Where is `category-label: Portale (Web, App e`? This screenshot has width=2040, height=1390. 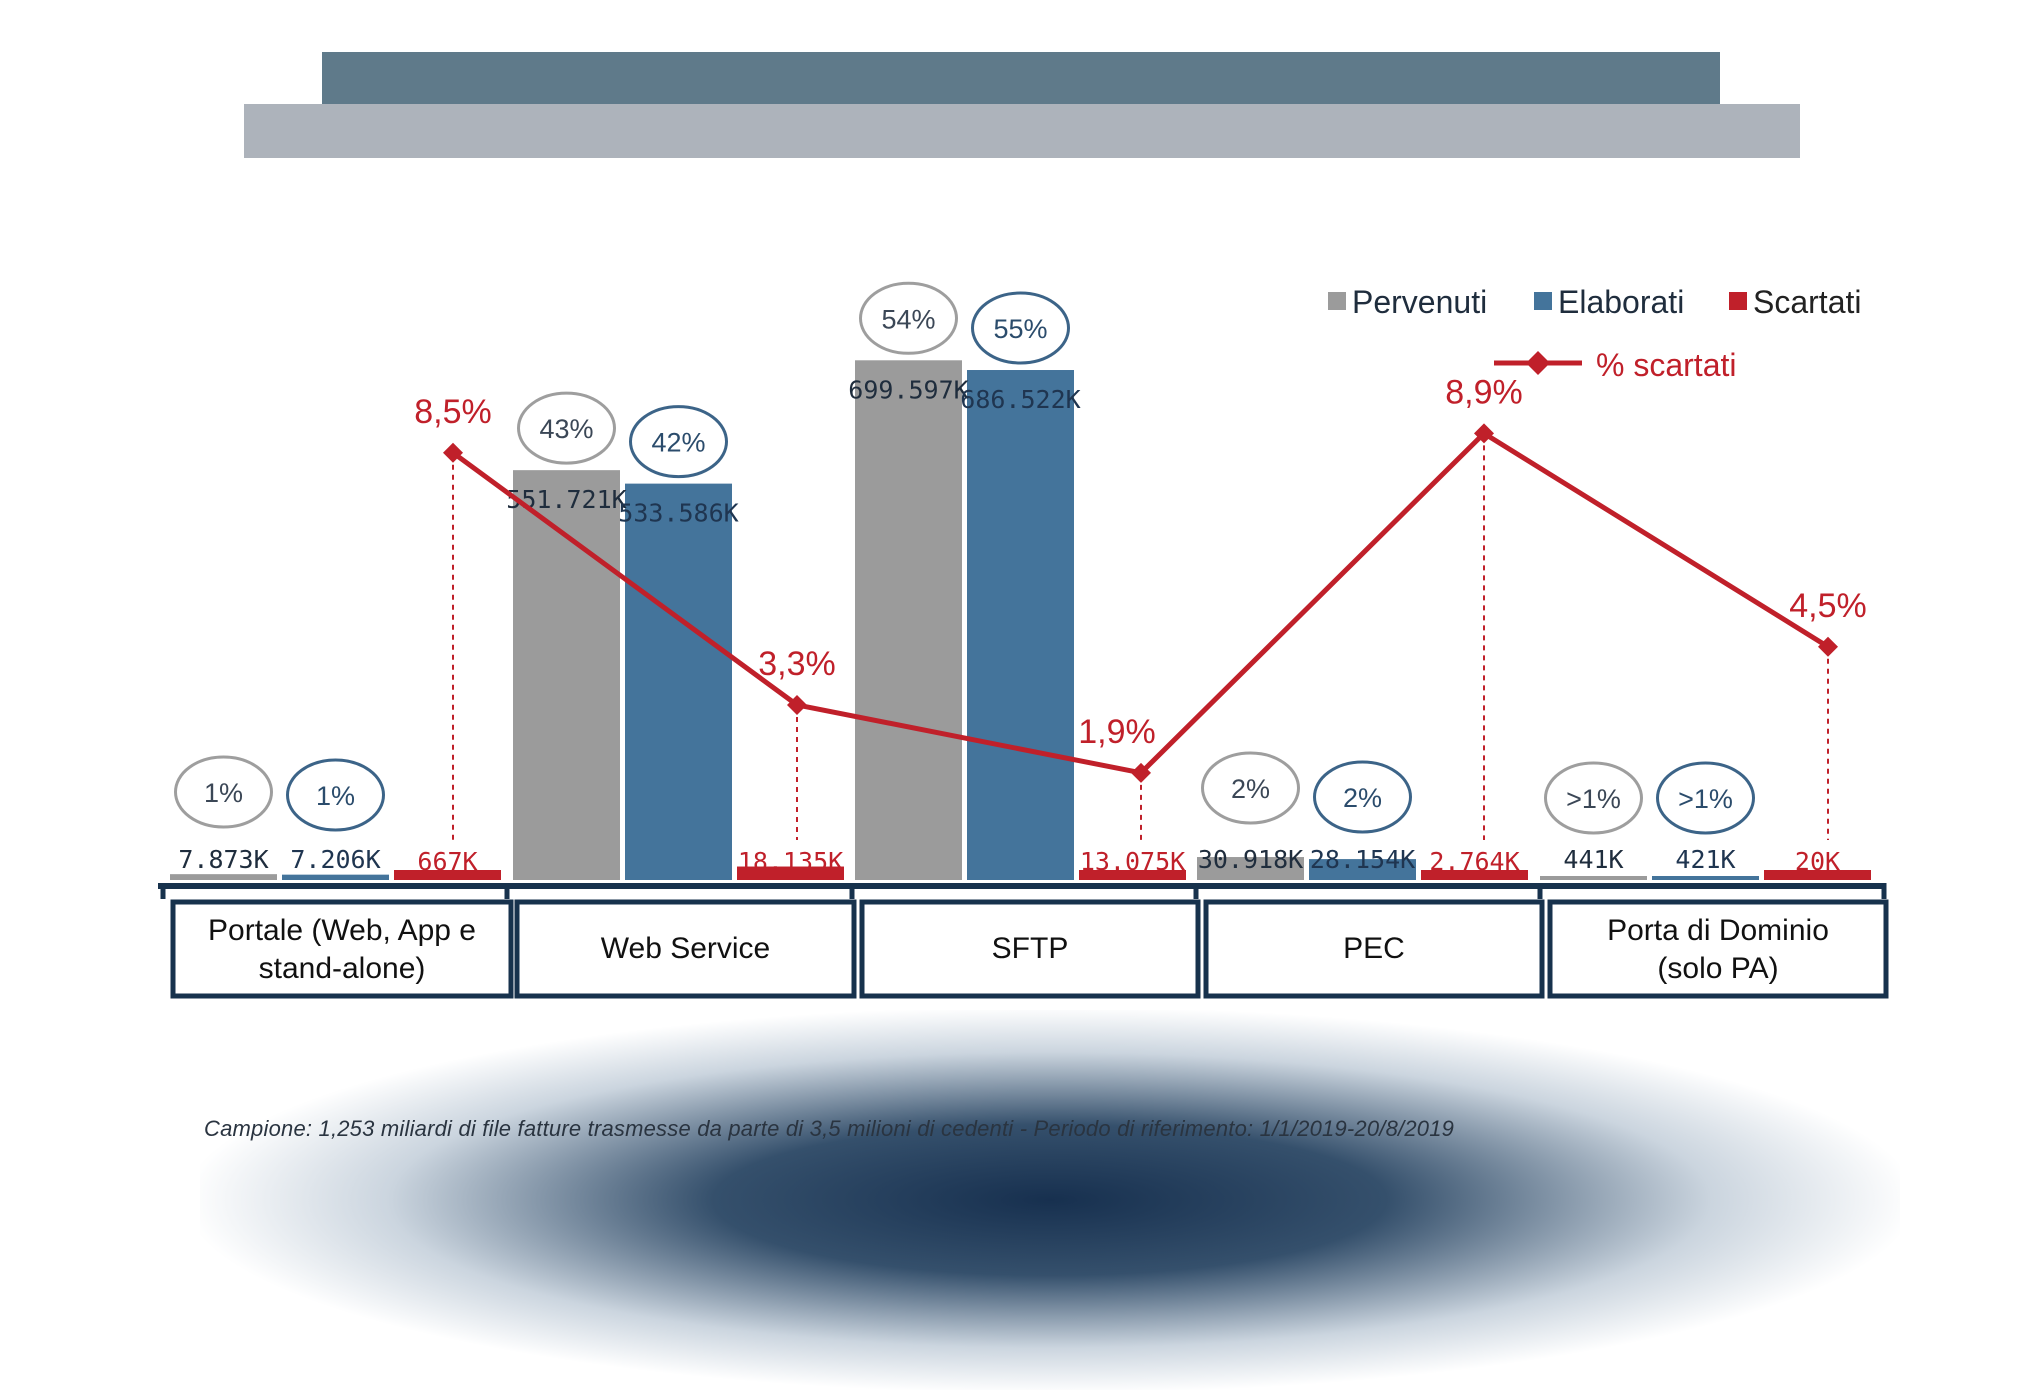
category-label: Portale (Web, App e is located at coordinates (342, 930).